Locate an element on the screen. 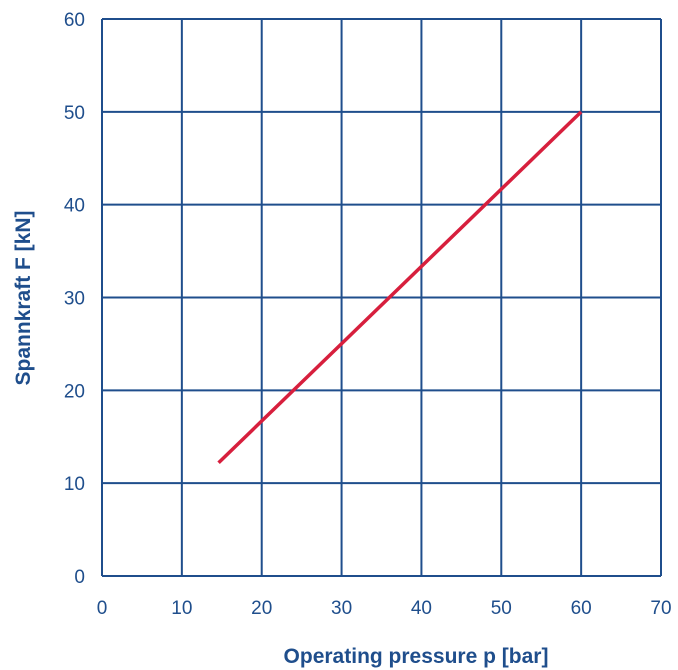 This screenshot has height=670, width=678. y-tick-label: 60 is located at coordinates (74, 20).